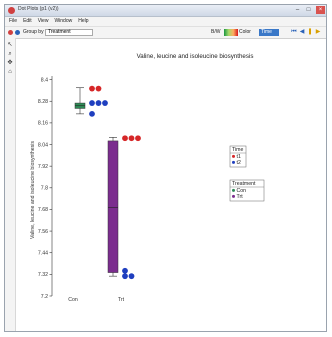  Describe the element at coordinates (239, 157) in the screenshot. I see `legend-entry-label: t1` at that location.